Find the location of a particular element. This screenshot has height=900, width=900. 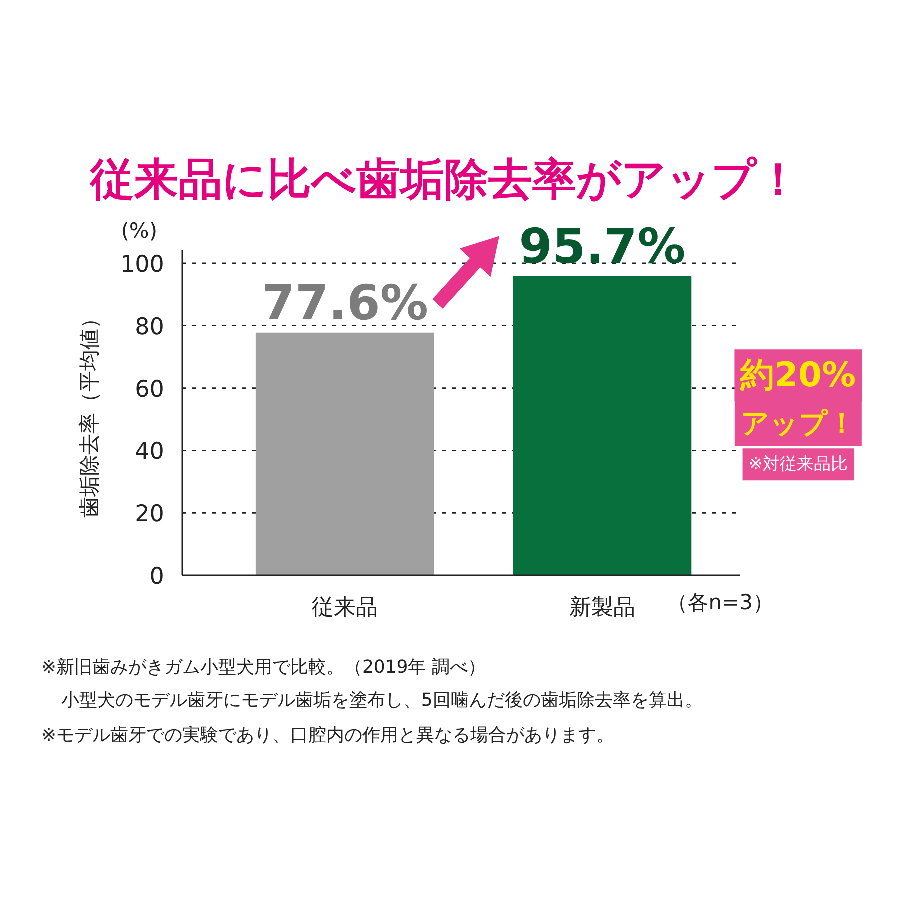

text: （各n=3） is located at coordinates (720, 602).